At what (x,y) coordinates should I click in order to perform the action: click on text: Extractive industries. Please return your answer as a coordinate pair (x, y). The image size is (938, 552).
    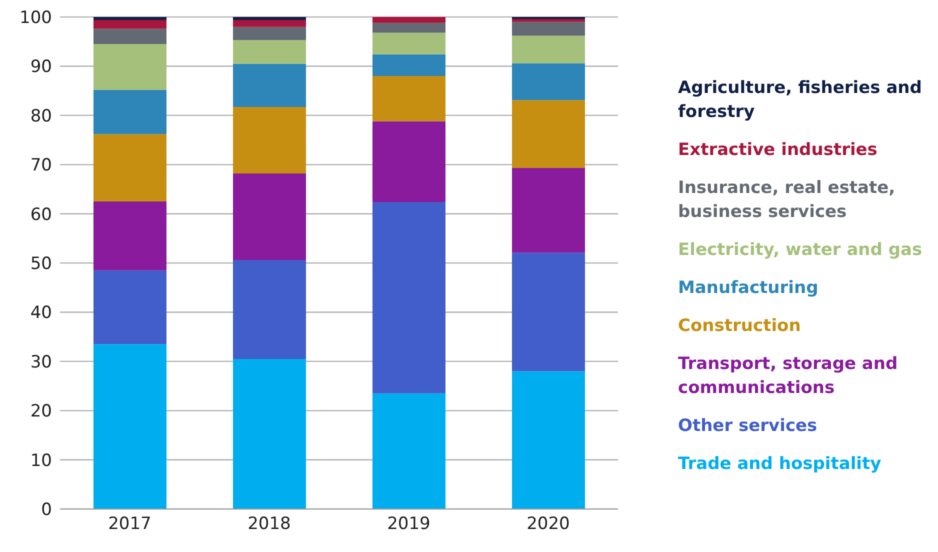
    Looking at the image, I should click on (778, 150).